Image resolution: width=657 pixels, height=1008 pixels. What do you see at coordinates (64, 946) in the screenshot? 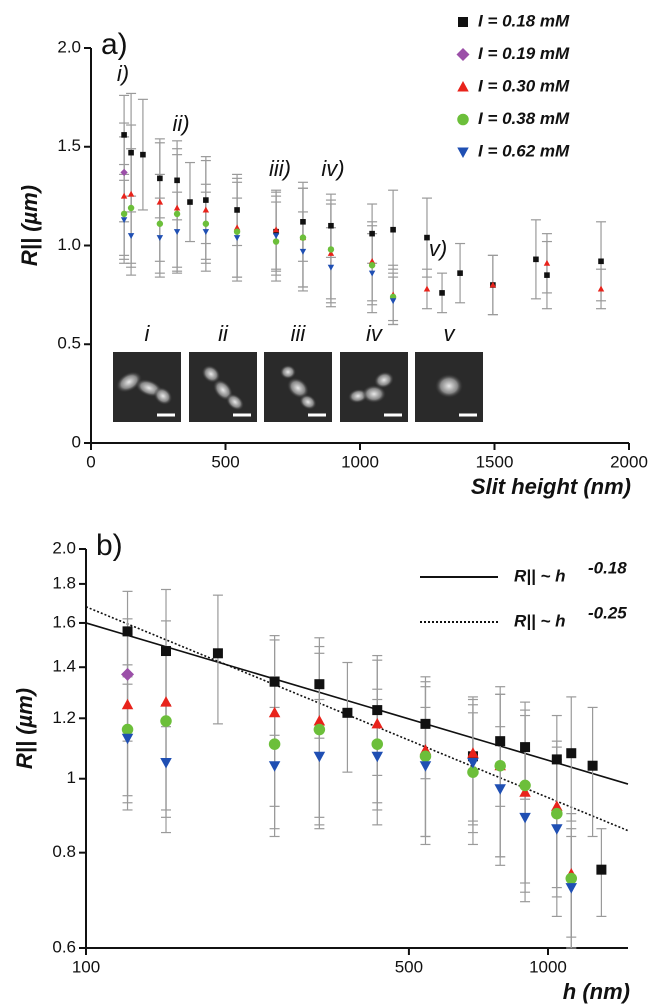
I see `y-tick-label: 0.6` at bounding box center [64, 946].